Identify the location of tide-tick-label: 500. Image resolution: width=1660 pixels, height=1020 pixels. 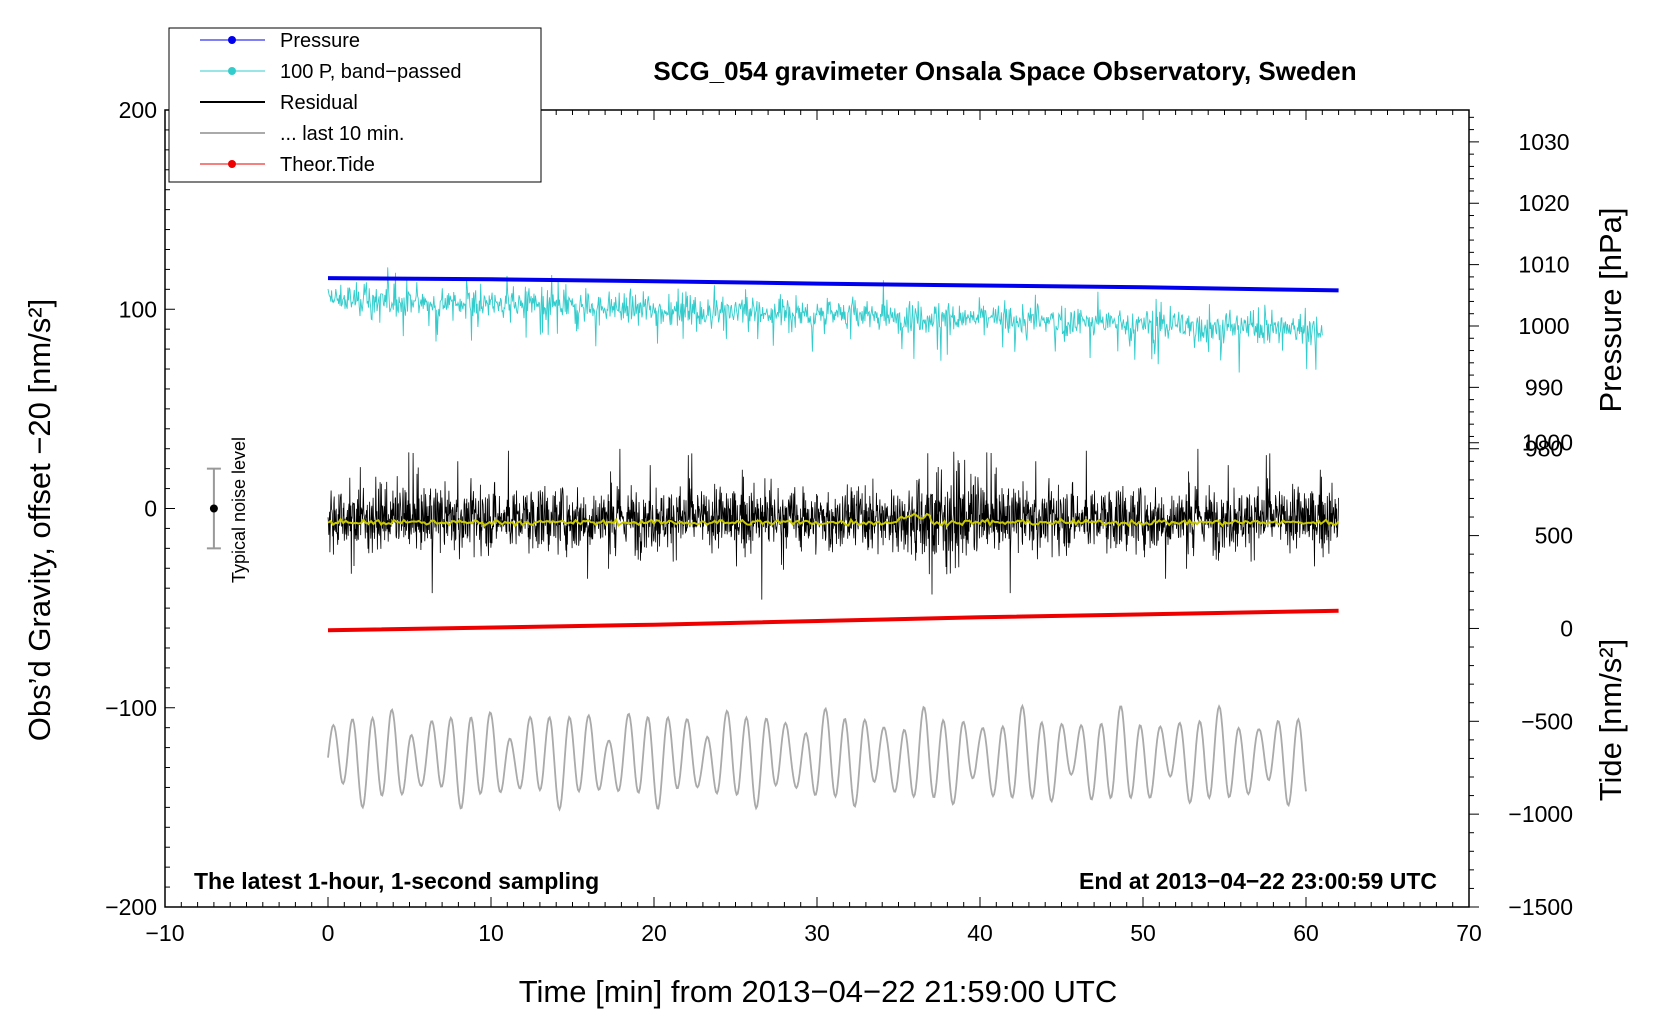
(1554, 536).